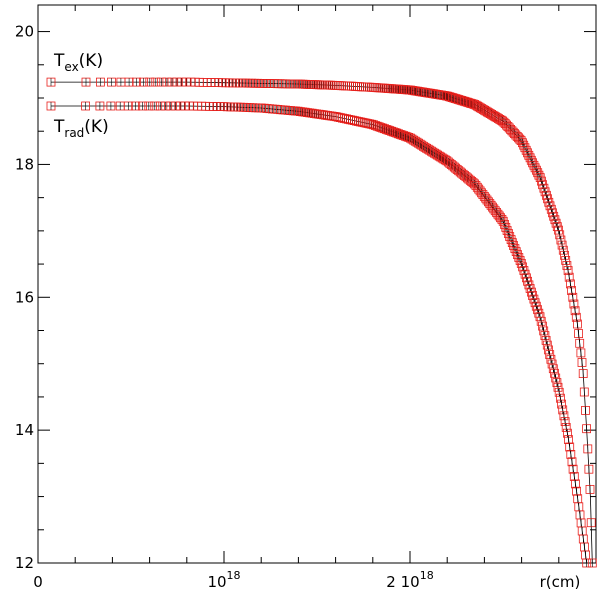 This screenshot has height=598, width=600. What do you see at coordinates (71, 67) in the screenshot?
I see `series-label-subscript: ex` at bounding box center [71, 67].